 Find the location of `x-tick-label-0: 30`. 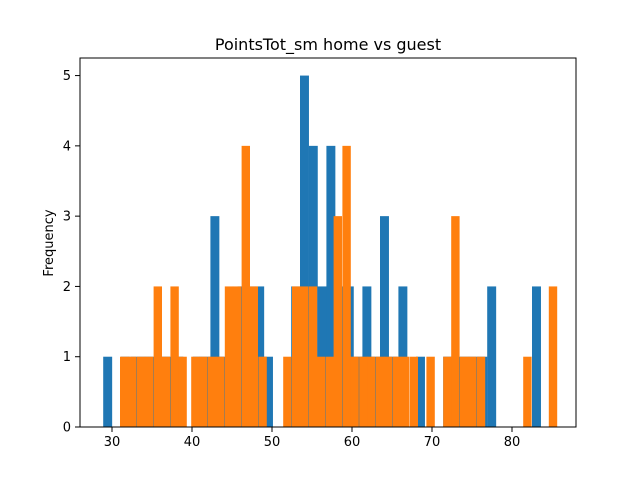

x-tick-label-0: 30 is located at coordinates (112, 442).